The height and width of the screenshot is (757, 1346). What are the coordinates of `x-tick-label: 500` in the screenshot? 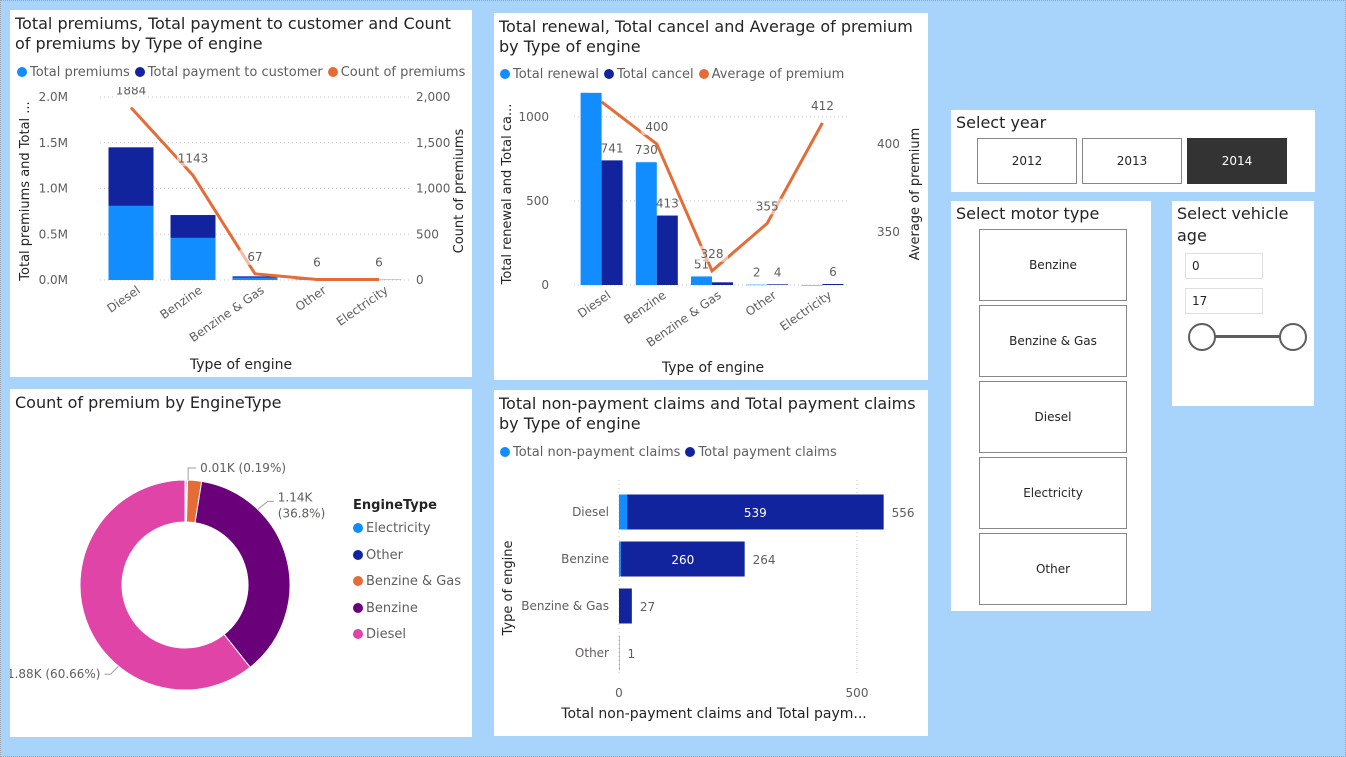 It's located at (857, 693).